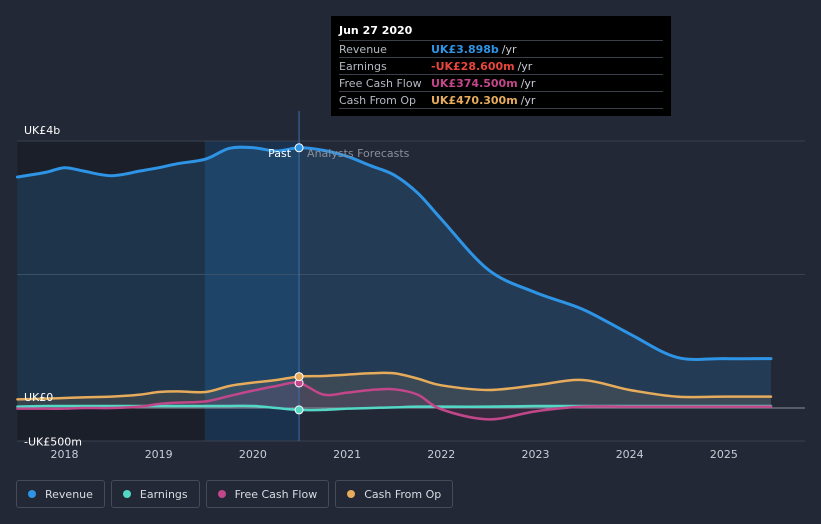  Describe the element at coordinates (474, 83) in the screenshot. I see `tooltip-value: UK£374.500m` at that location.